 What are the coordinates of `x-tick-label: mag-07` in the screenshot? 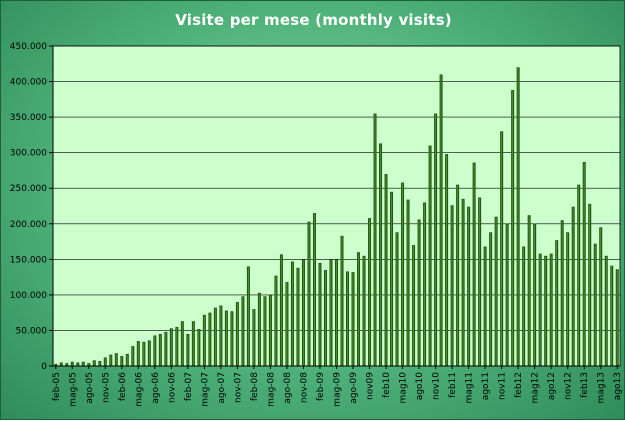 It's located at (205, 389).